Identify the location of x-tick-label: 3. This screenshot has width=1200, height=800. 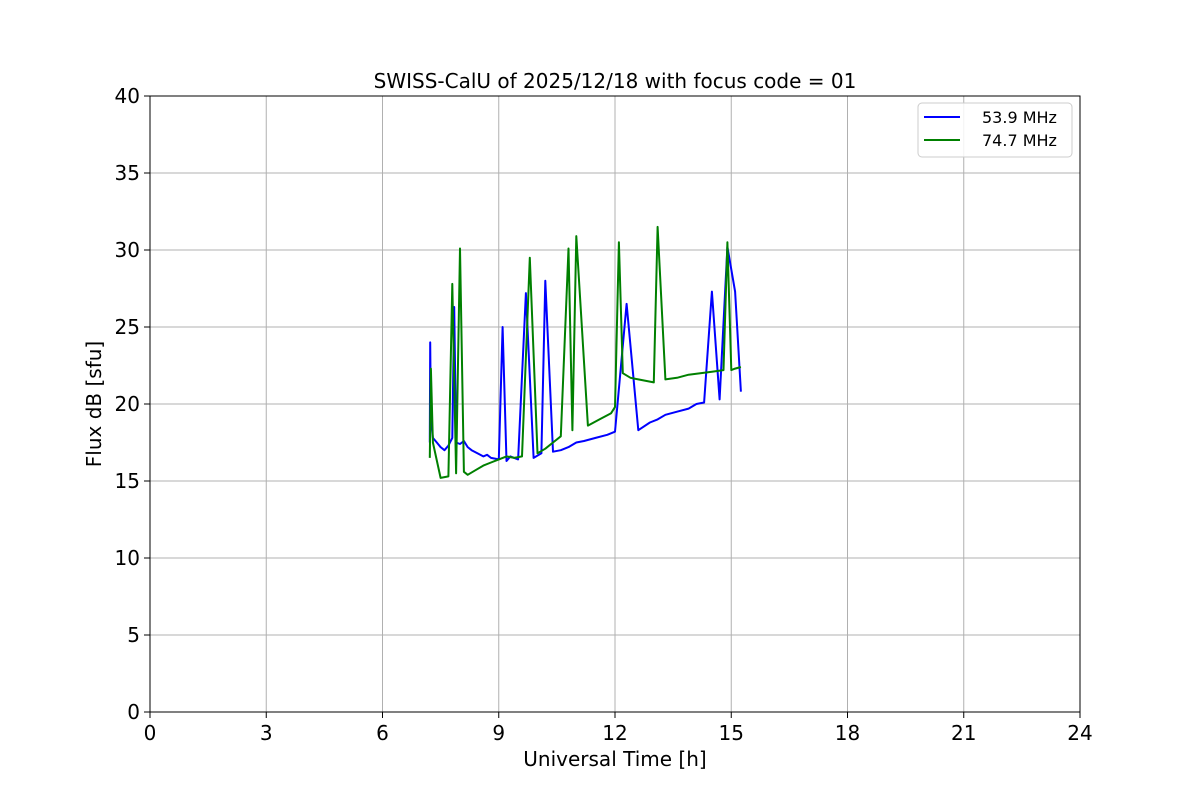
(266, 733).